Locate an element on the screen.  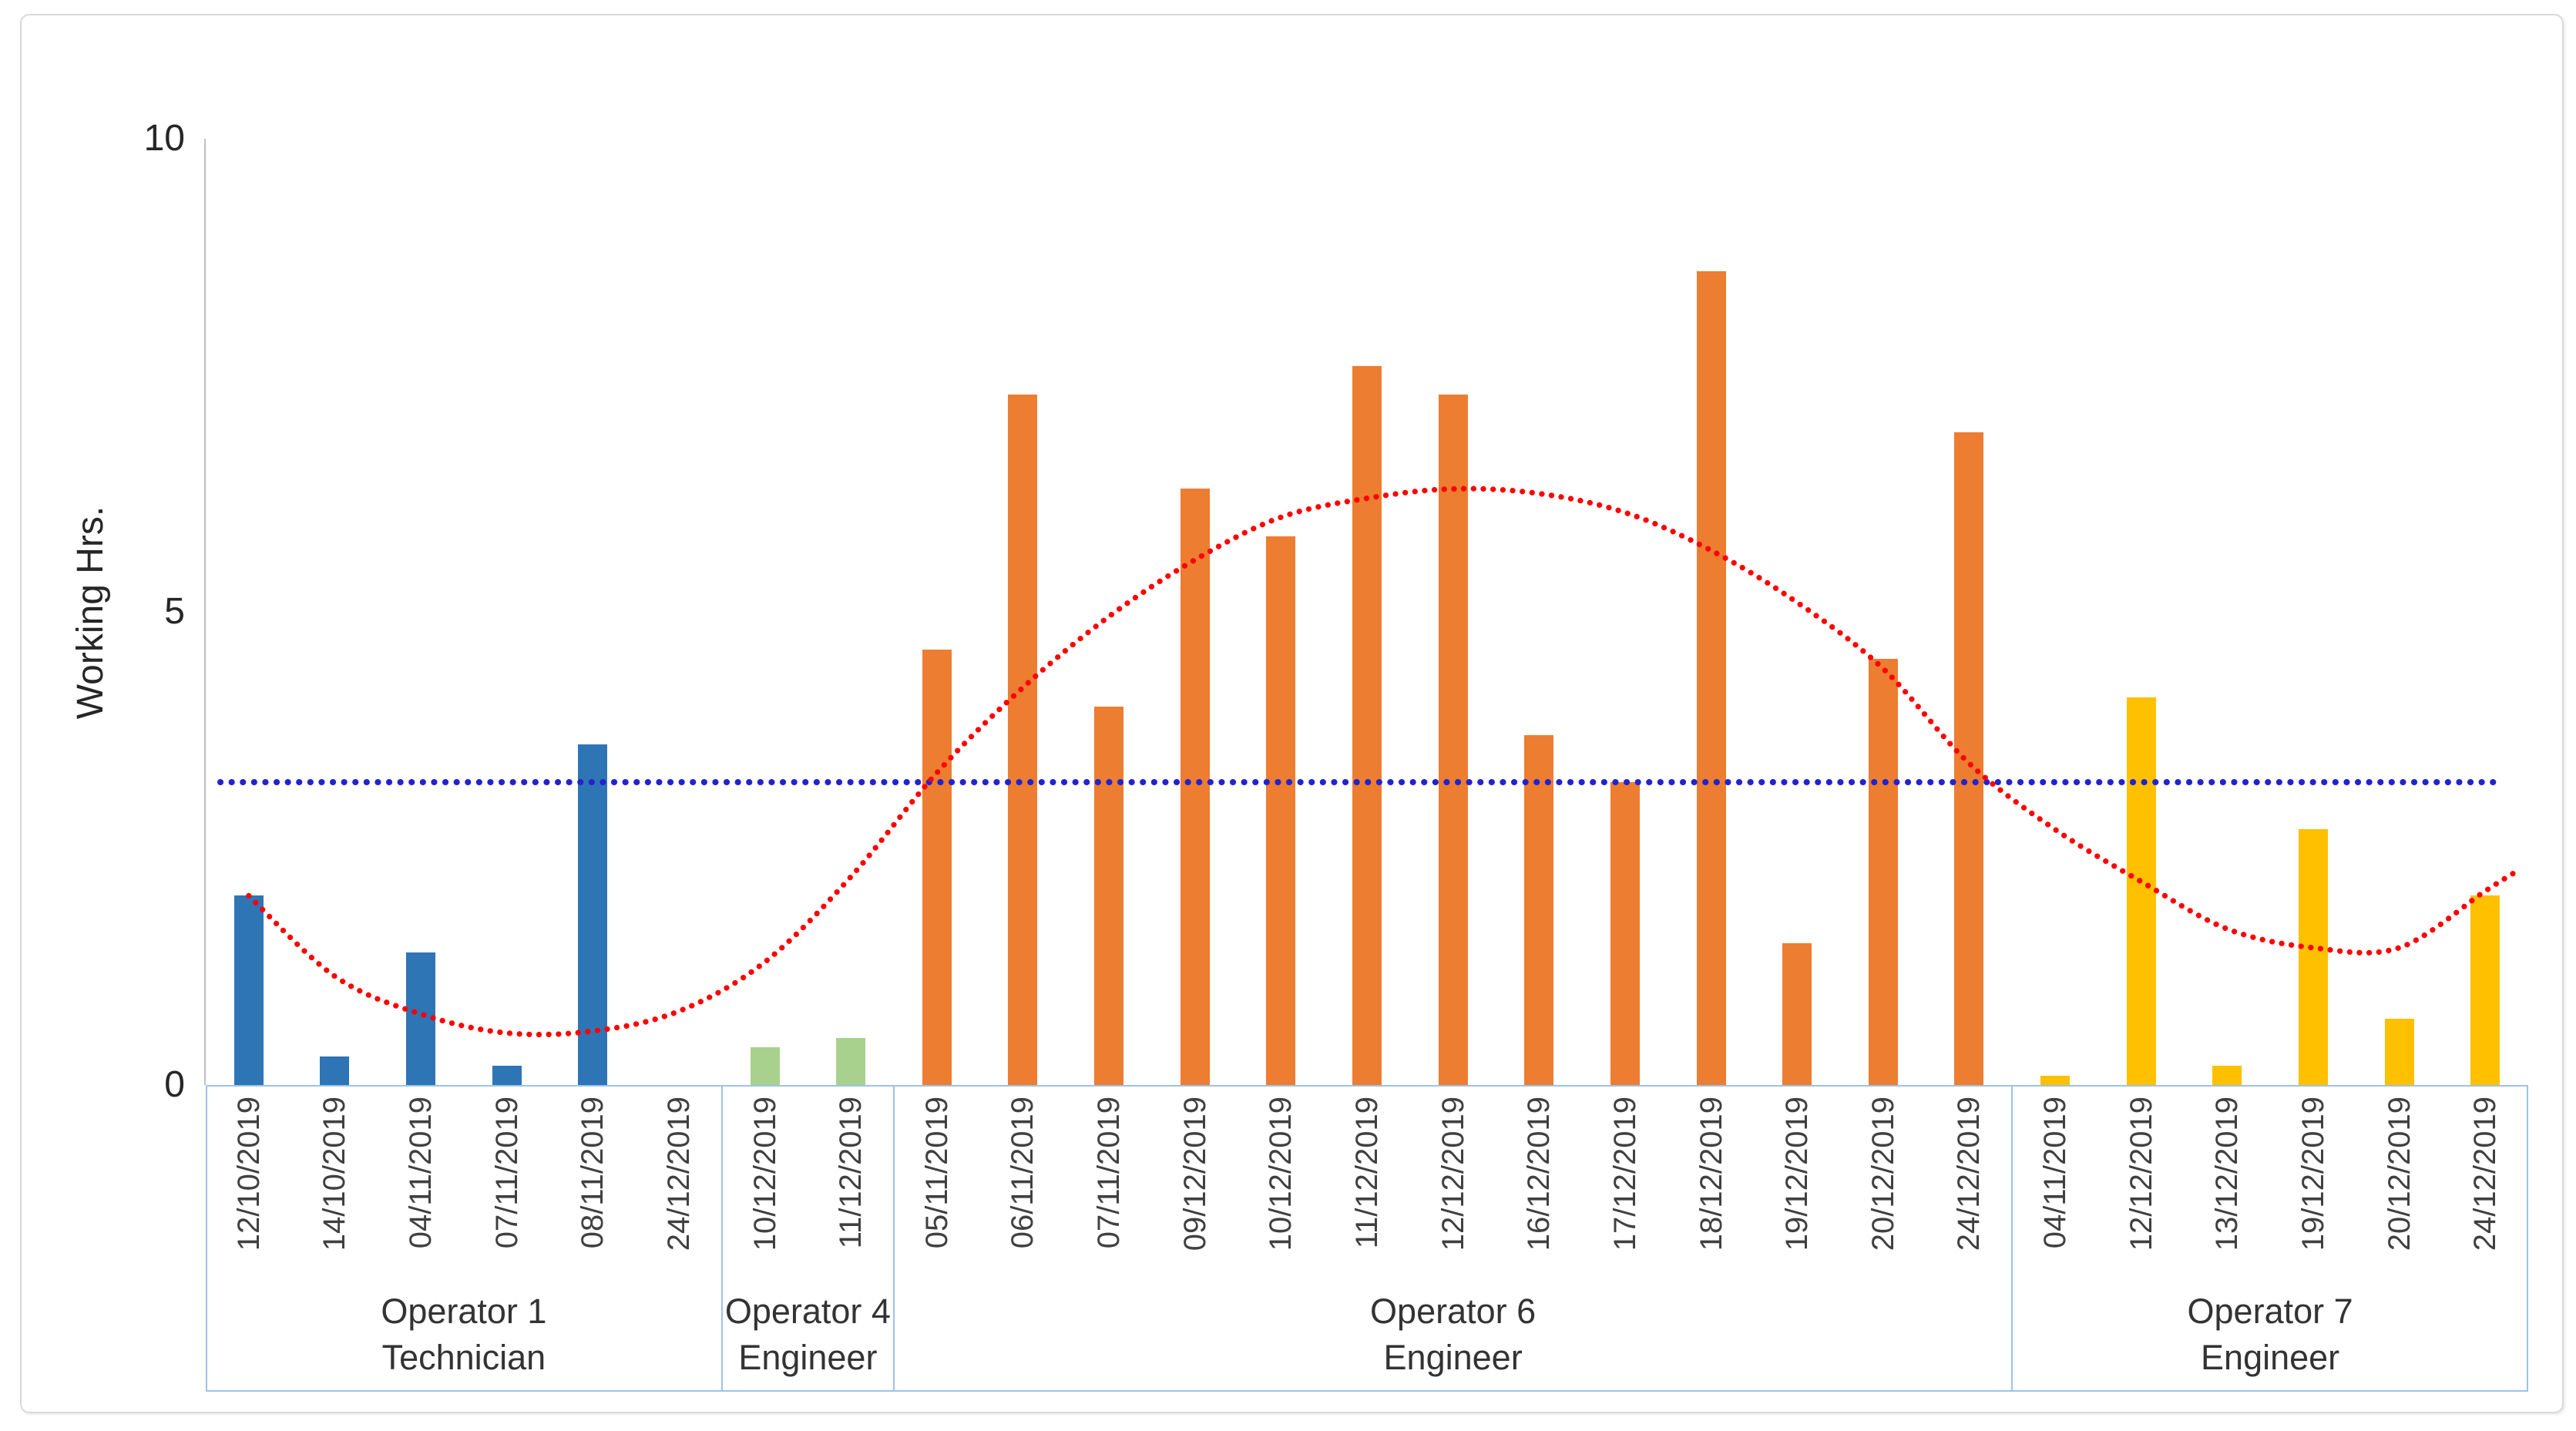
group-operator-label: Operator 7 is located at coordinates (2270, 1311).